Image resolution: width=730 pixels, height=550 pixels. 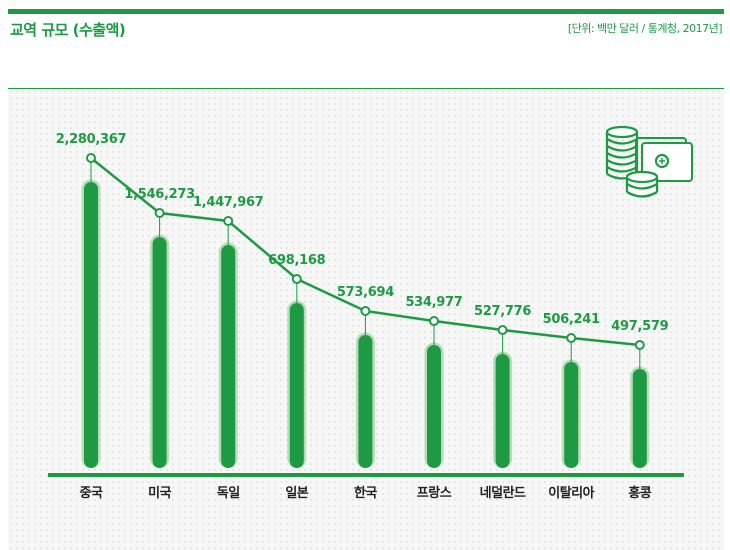 What do you see at coordinates (296, 260) in the screenshot?
I see `value-label: 698,168` at bounding box center [296, 260].